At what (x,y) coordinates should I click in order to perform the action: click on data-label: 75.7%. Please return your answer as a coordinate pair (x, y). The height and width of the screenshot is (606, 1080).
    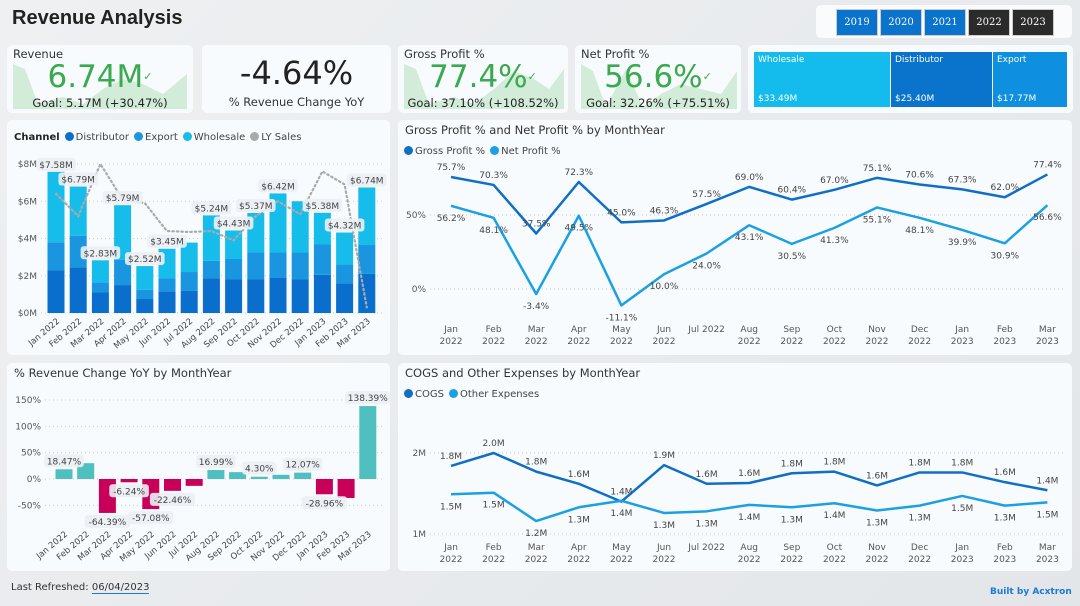
    Looking at the image, I should click on (451, 168).